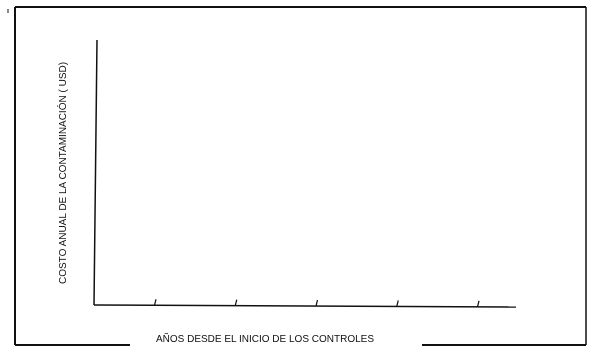 The width and height of the screenshot is (589, 350). Describe the element at coordinates (95, 172) in the screenshot. I see `y-axis` at that location.